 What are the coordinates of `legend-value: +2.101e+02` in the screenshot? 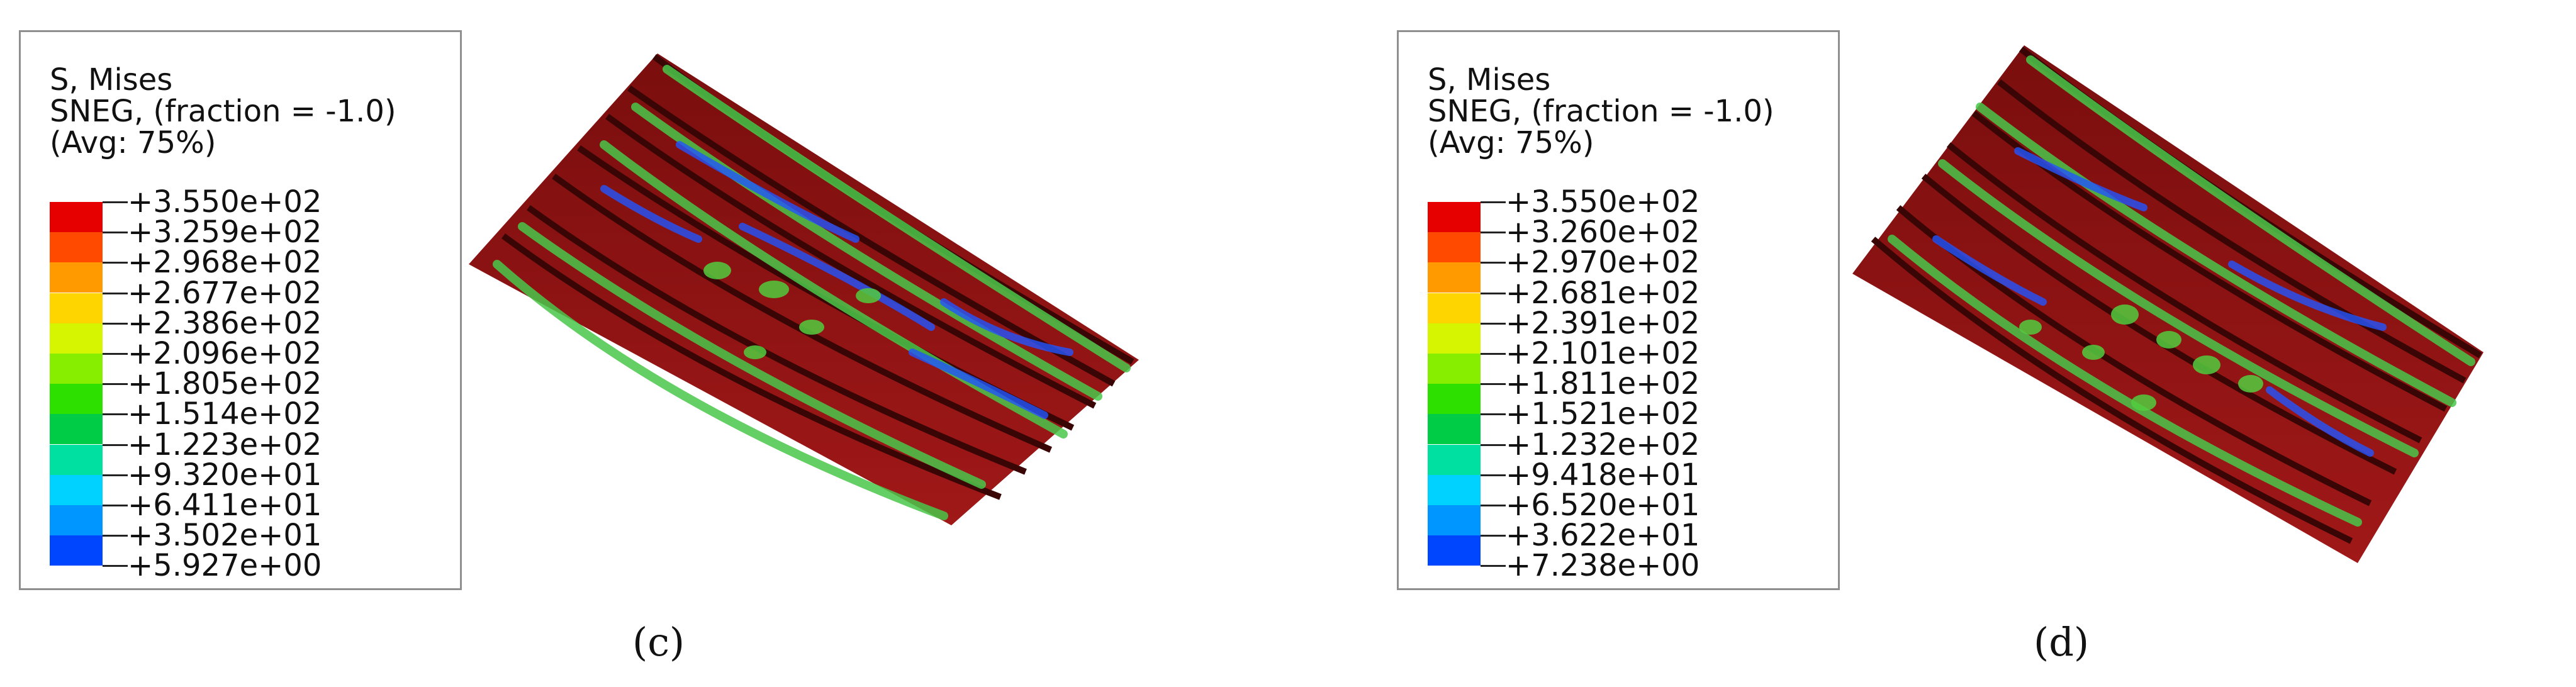 It's located at (1603, 353).